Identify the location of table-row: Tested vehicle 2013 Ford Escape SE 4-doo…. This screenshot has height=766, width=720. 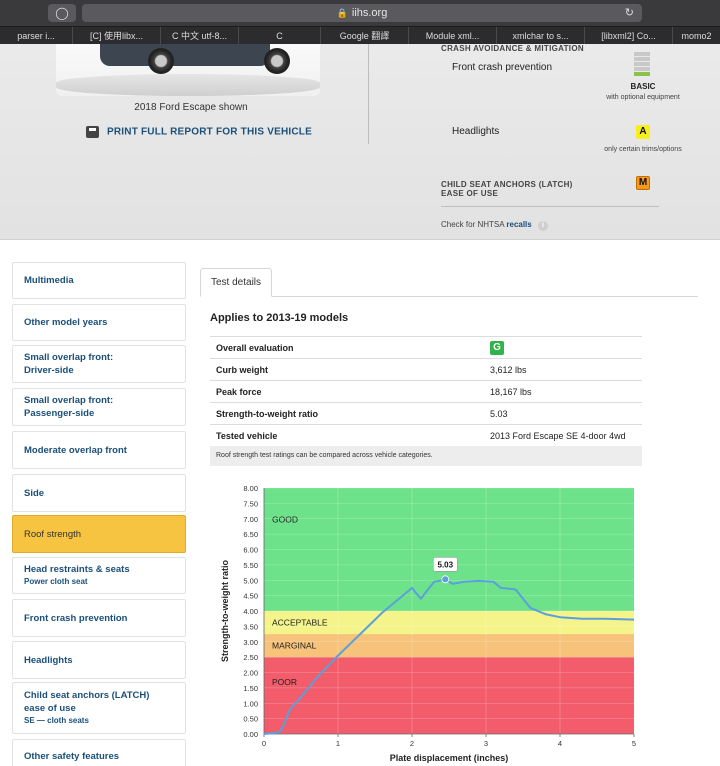
(426, 435).